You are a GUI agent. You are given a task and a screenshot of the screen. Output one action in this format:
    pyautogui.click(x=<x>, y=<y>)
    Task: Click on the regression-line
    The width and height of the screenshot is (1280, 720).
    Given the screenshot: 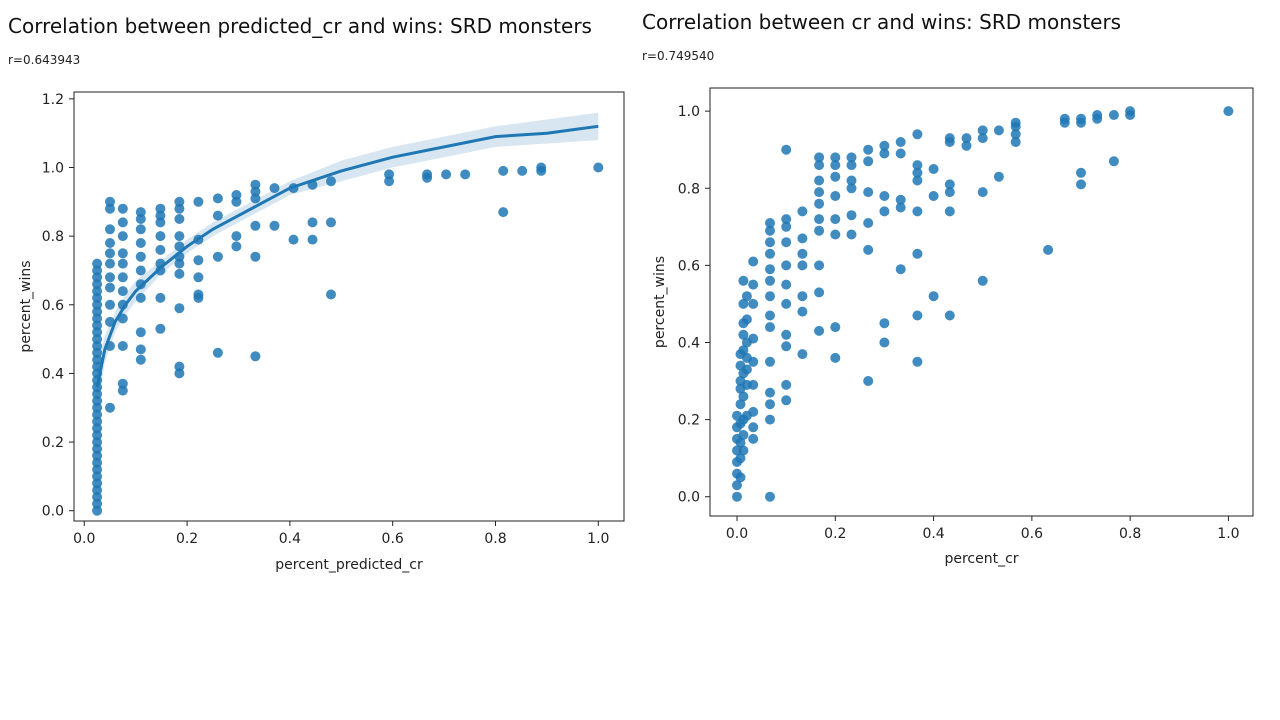 What is the action you would take?
    pyautogui.click(x=347, y=256)
    